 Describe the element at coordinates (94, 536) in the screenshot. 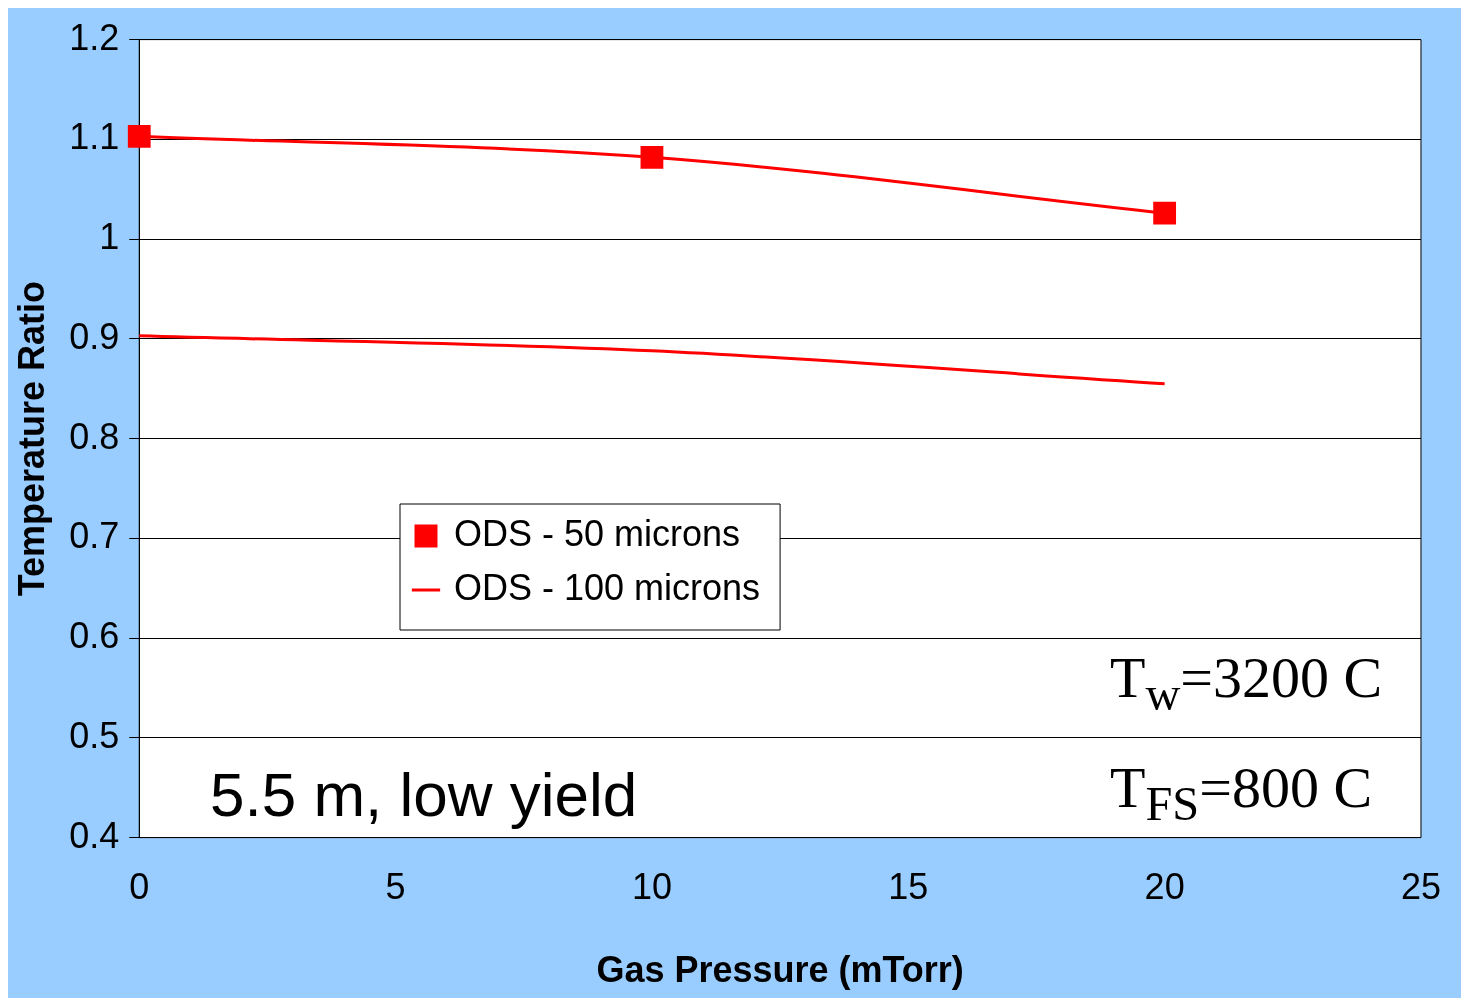

I see `y-tick-label: 0.7` at that location.